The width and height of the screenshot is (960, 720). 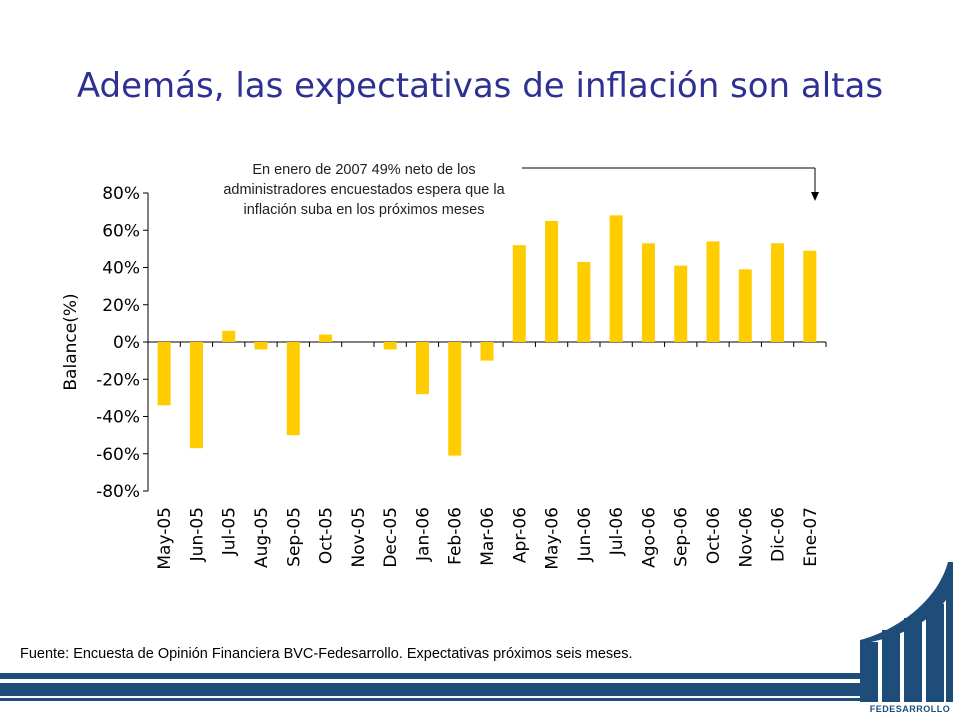 I want to click on x-tick-label: Jun-06, so click(x=585, y=534).